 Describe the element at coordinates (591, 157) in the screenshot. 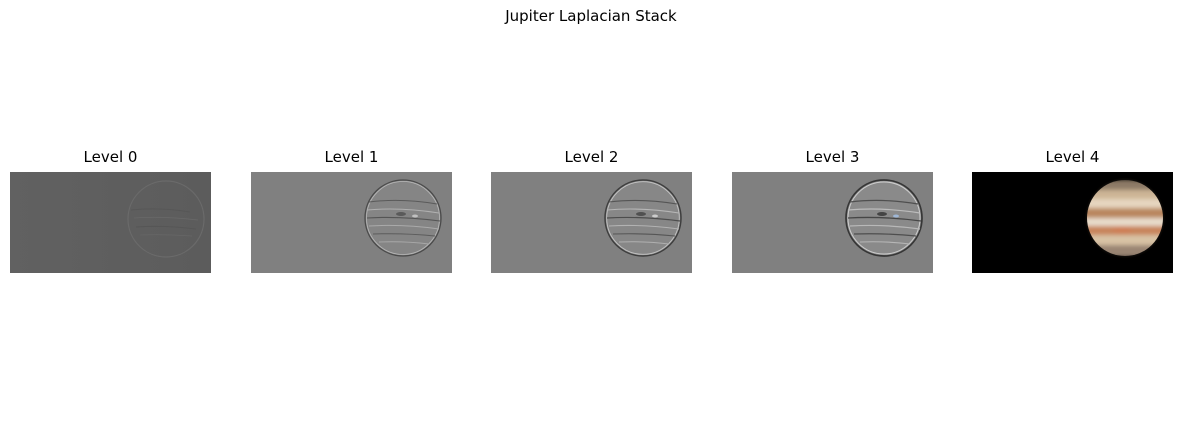

I see `panel-title: Level 2` at that location.